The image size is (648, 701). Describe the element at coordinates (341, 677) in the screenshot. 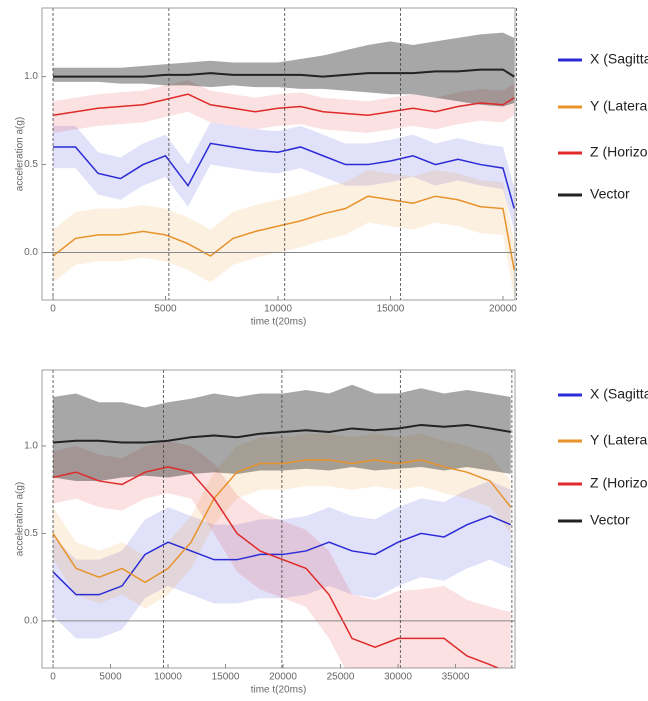

I see `x-tick-label: 25000` at that location.